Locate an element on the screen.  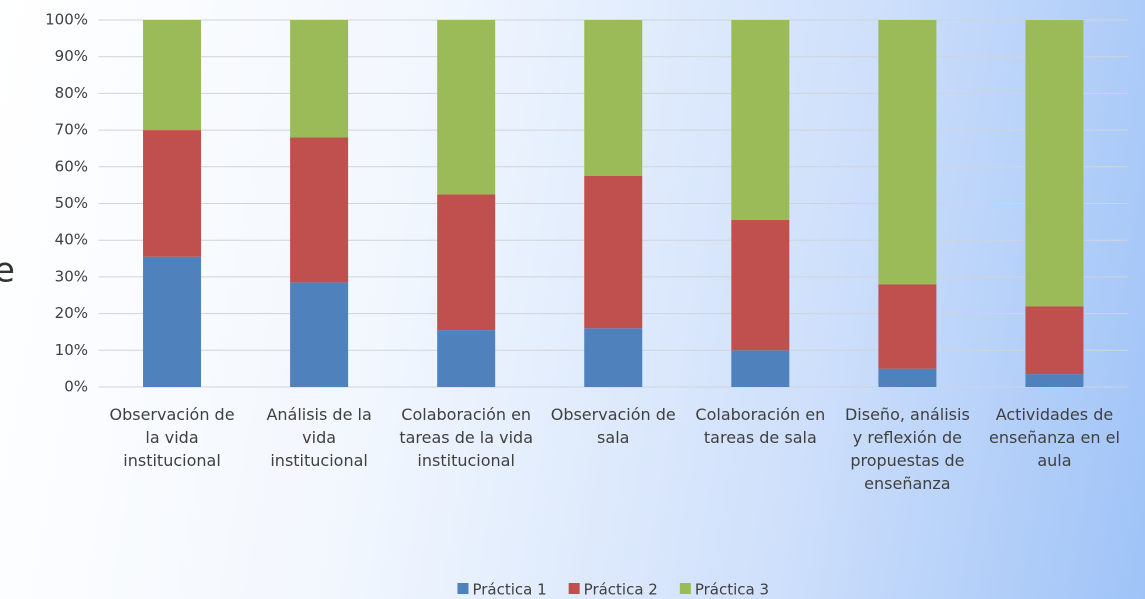
x-tick-label-line: la vida is located at coordinates (171, 437).